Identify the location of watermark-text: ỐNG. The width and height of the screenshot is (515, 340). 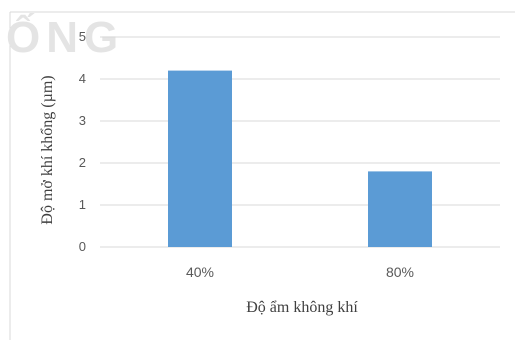
(65, 36).